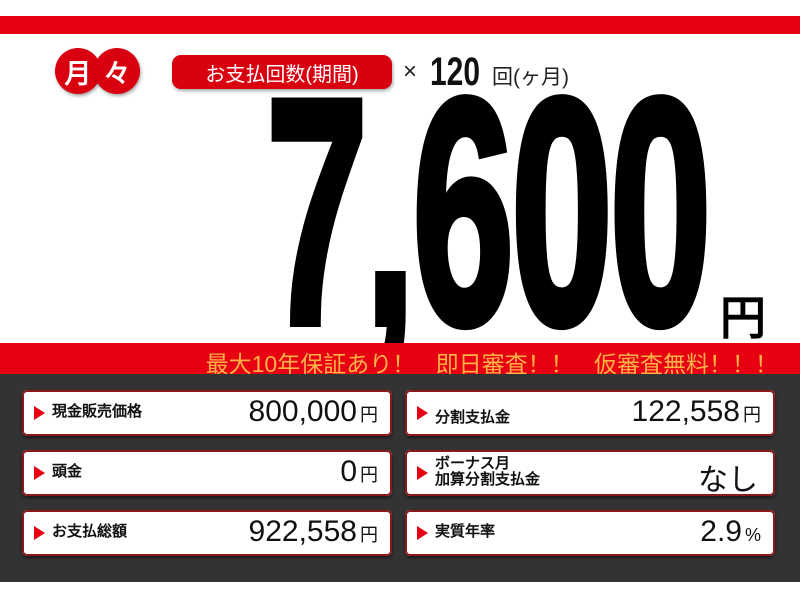 The image size is (800, 600). What do you see at coordinates (410, 71) in the screenshot?
I see `times-sign: ×` at bounding box center [410, 71].